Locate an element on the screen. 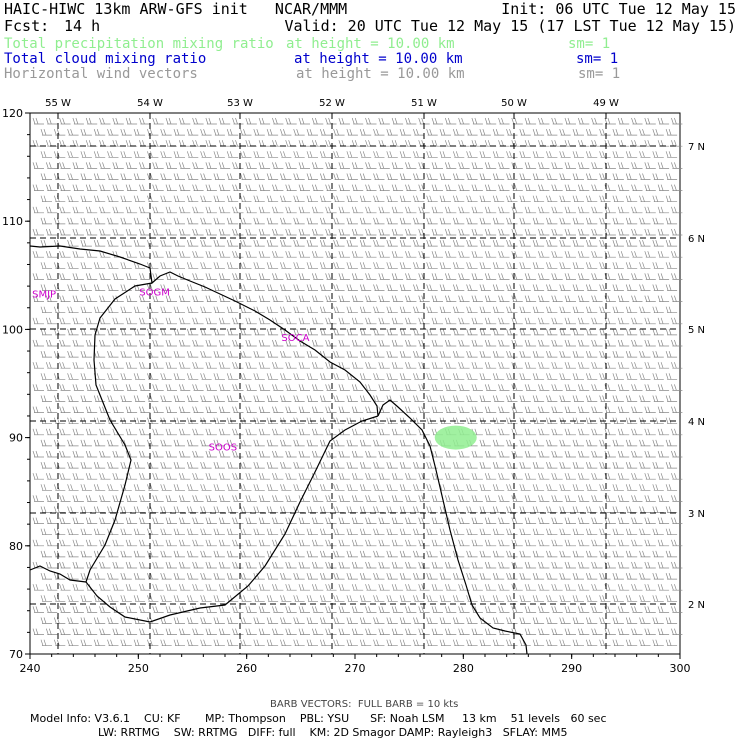 This screenshot has width=740, height=740. field-cloud-sm: sm= 1 is located at coordinates (597, 59).